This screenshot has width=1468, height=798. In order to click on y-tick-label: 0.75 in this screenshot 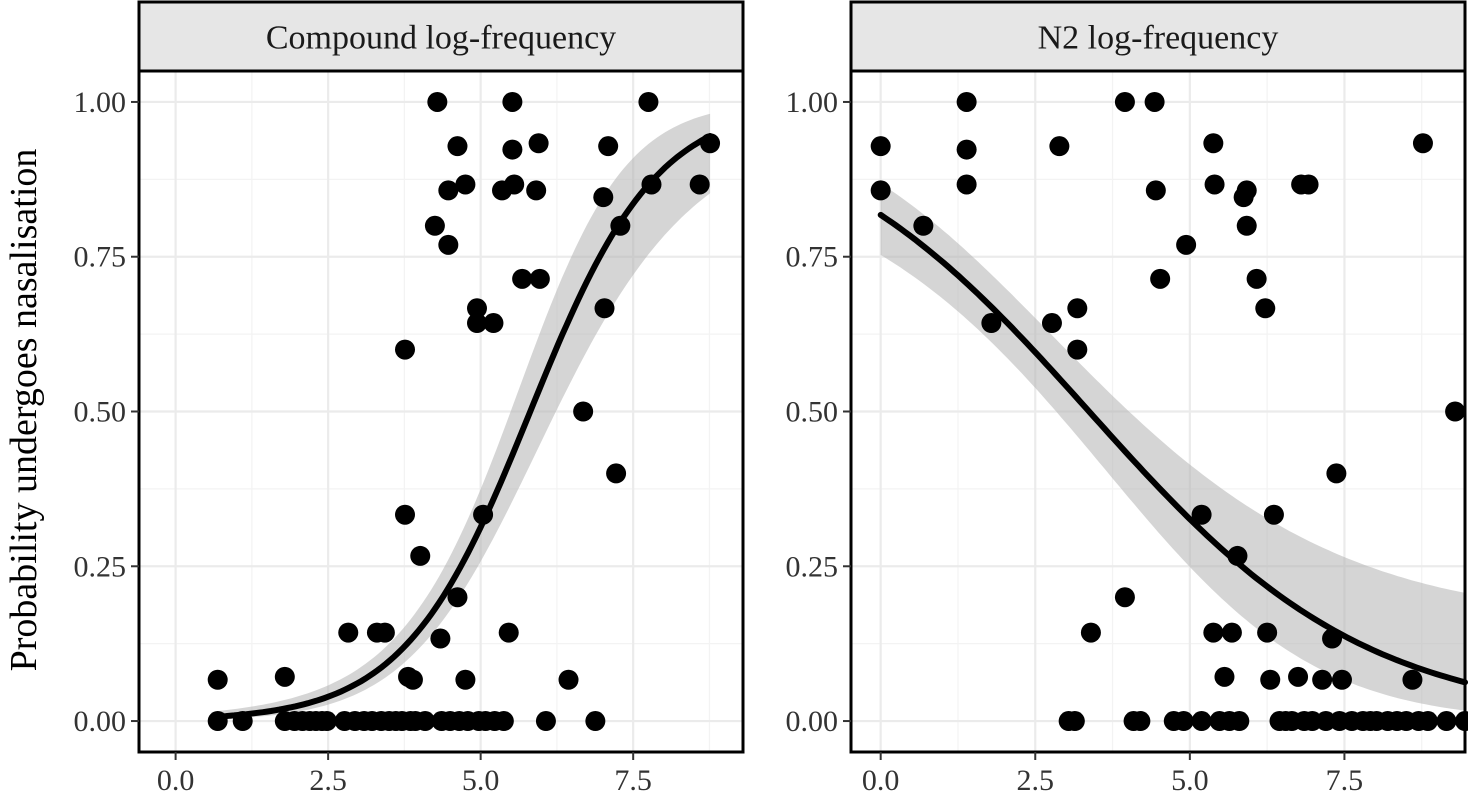, I will do `click(100, 257)`.